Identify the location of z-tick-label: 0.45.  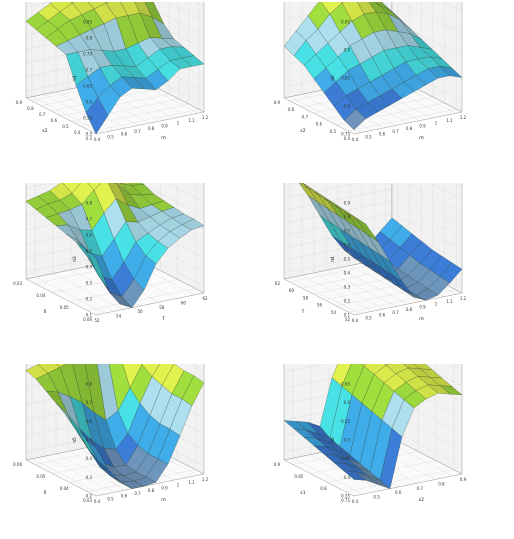
(345, 458).